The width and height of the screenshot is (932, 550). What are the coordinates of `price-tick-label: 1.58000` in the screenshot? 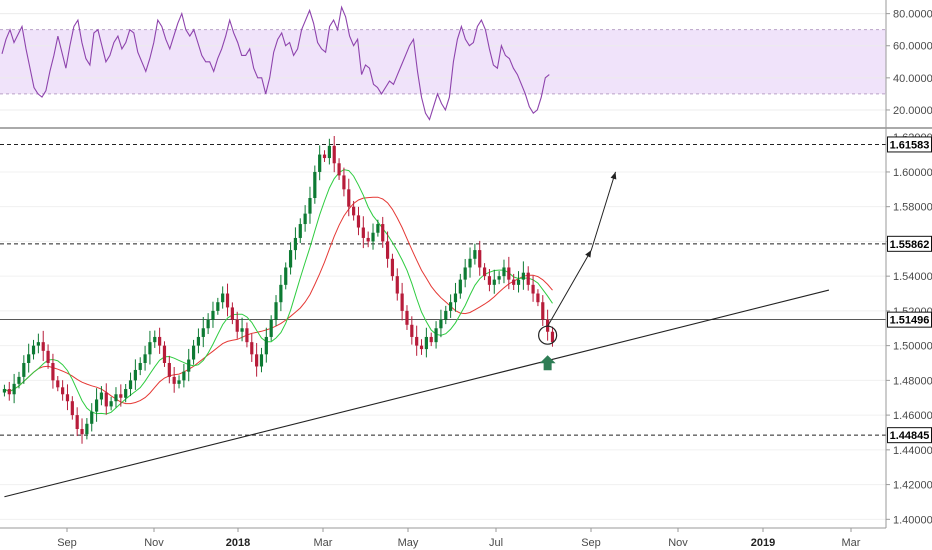 It's located at (912, 208).